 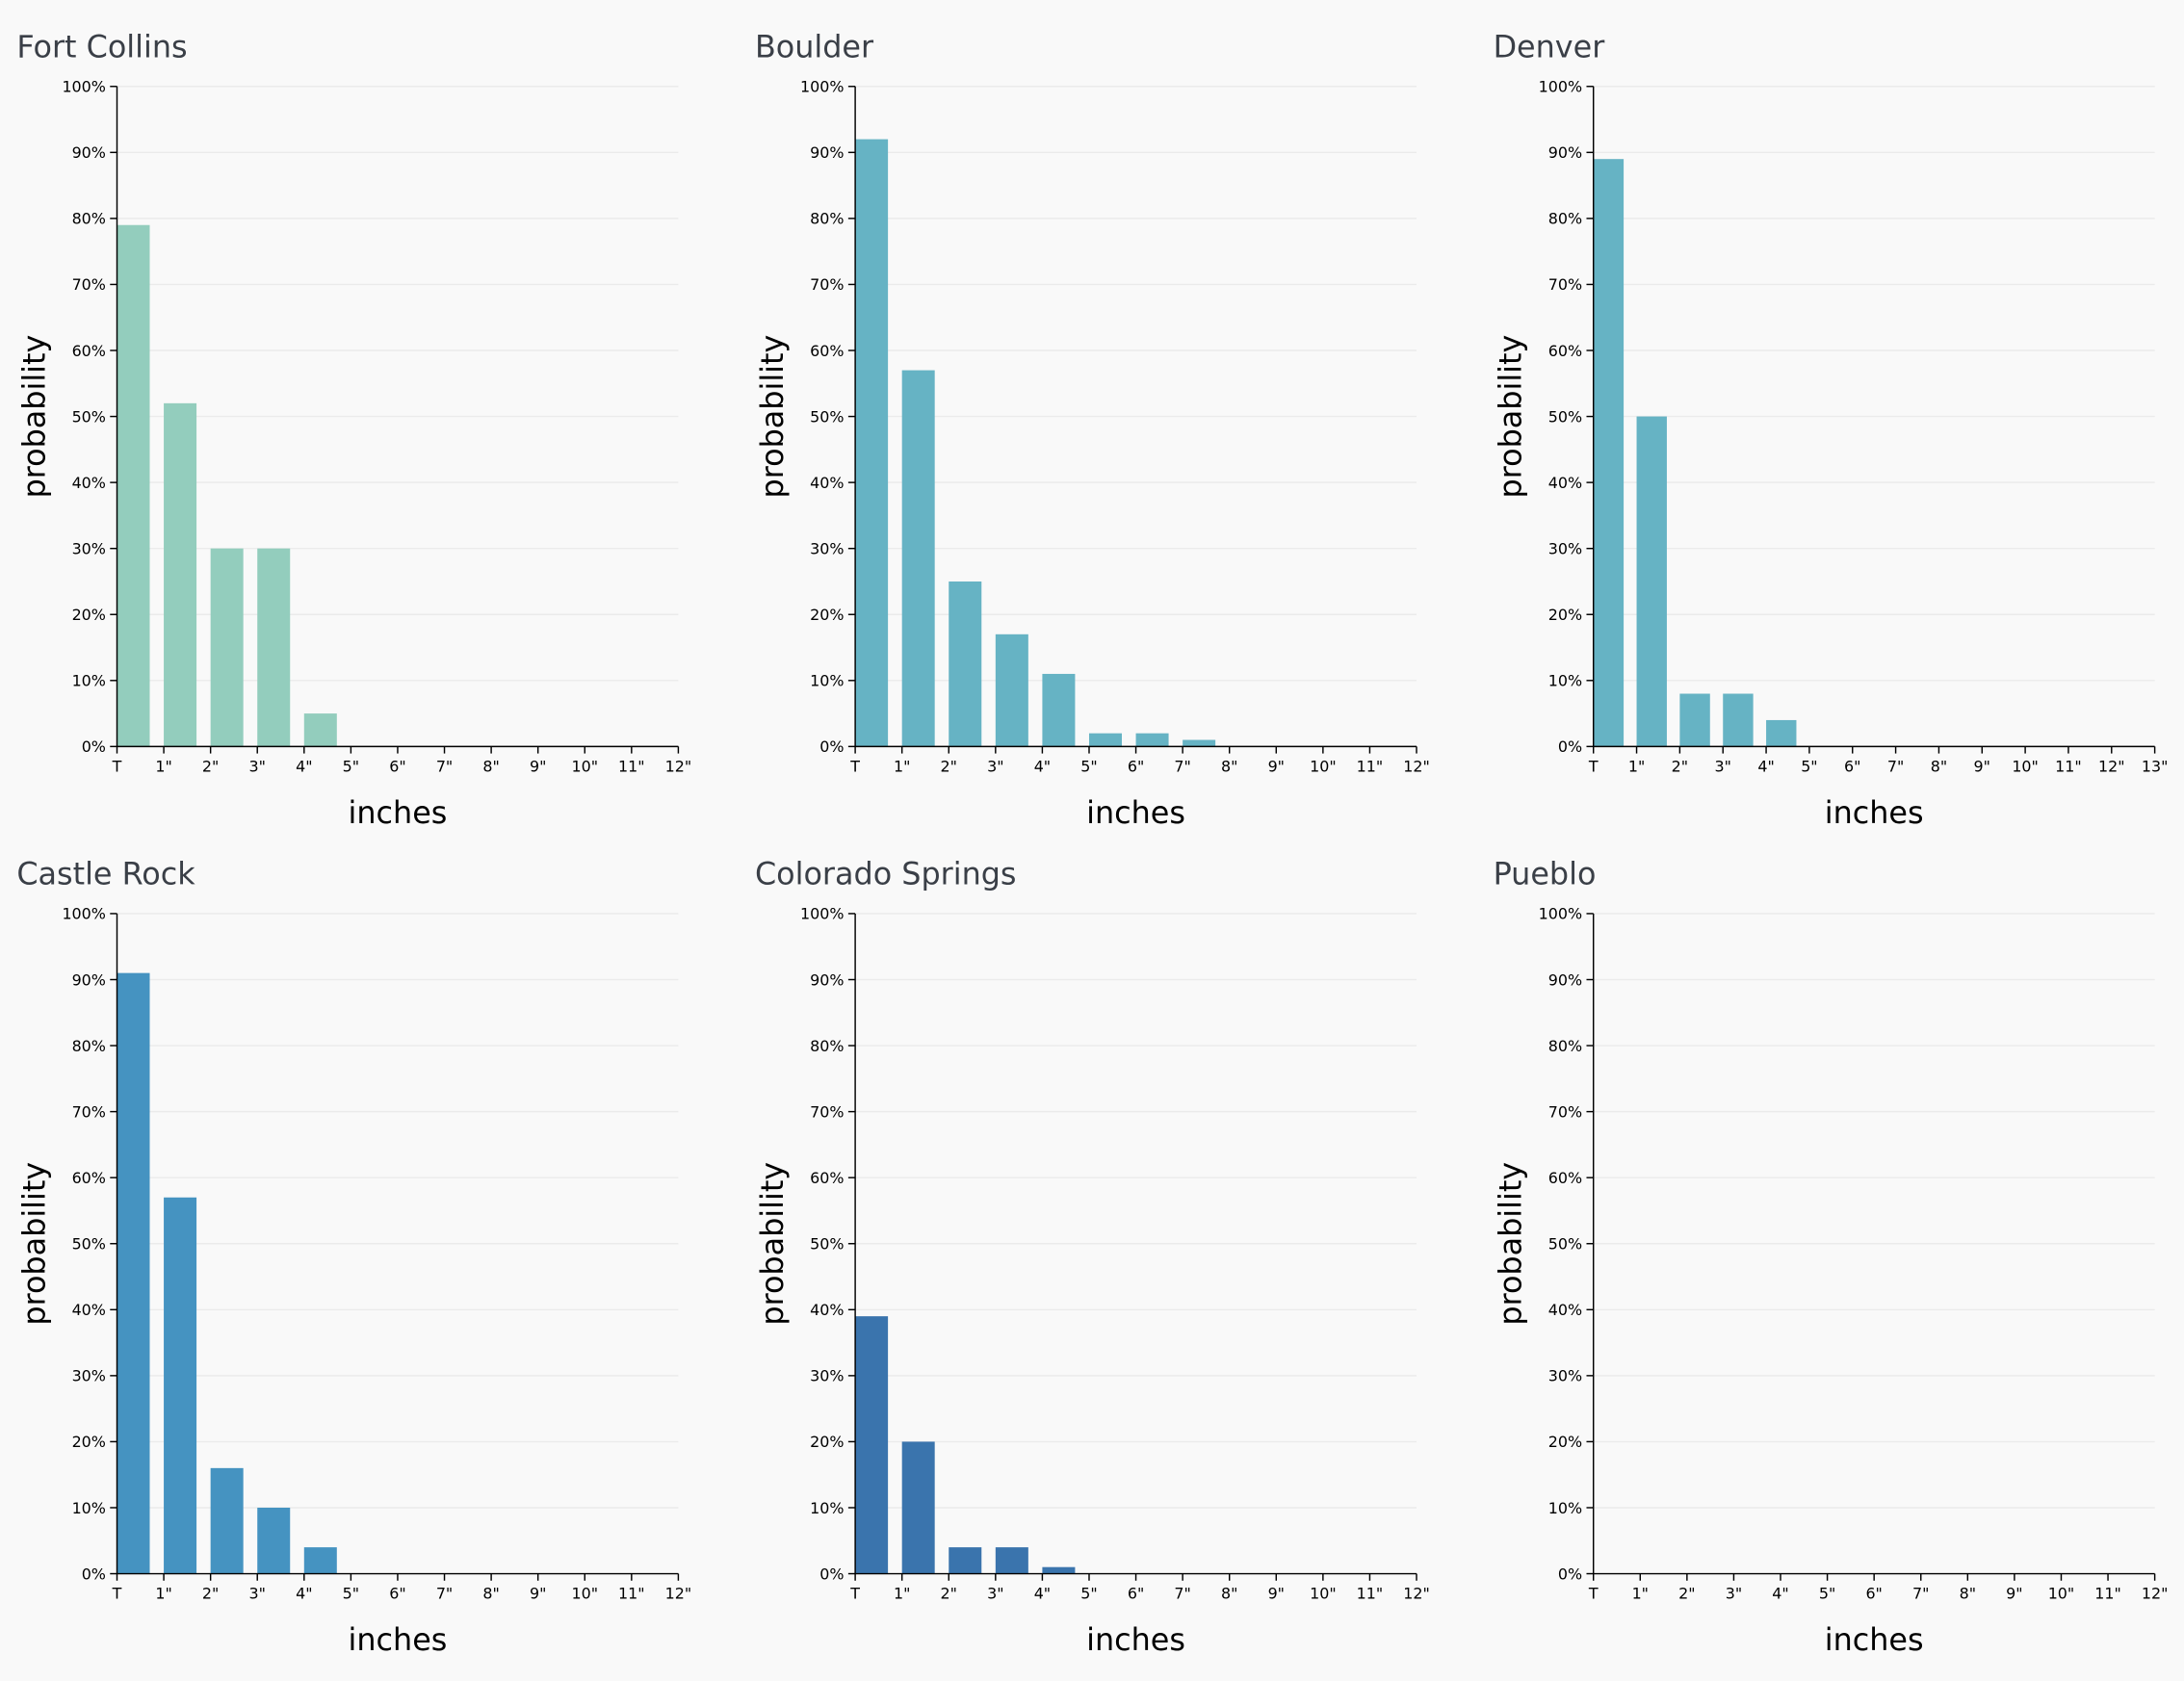 I want to click on x-tick-label: 13", so click(x=2155, y=766).